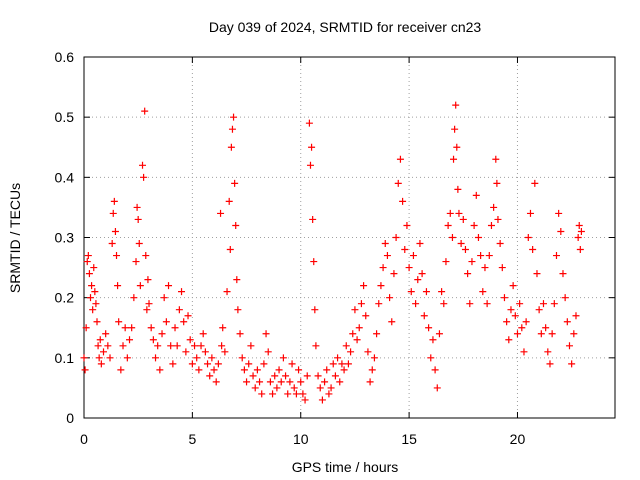  What do you see at coordinates (65, 57) in the screenshot?
I see `y-tick-label: 0.6` at bounding box center [65, 57].